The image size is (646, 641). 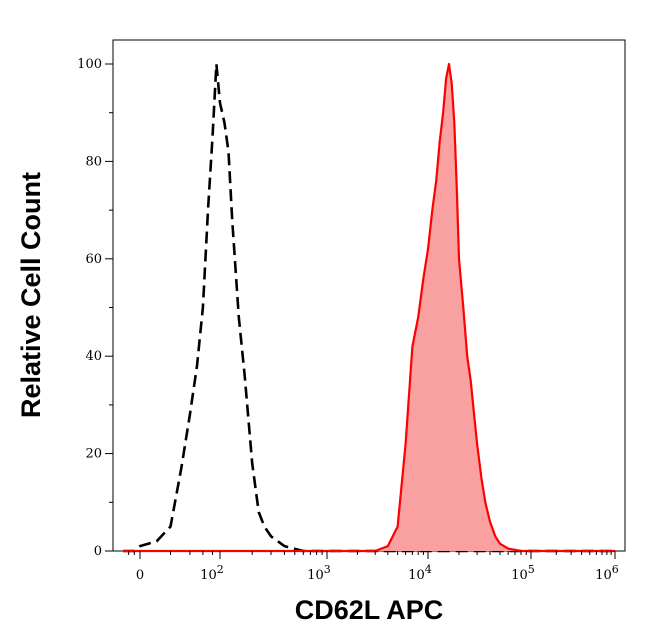 I want to click on y-axis-ticks: 0 20 40 60 80 100, so click(x=95, y=308).